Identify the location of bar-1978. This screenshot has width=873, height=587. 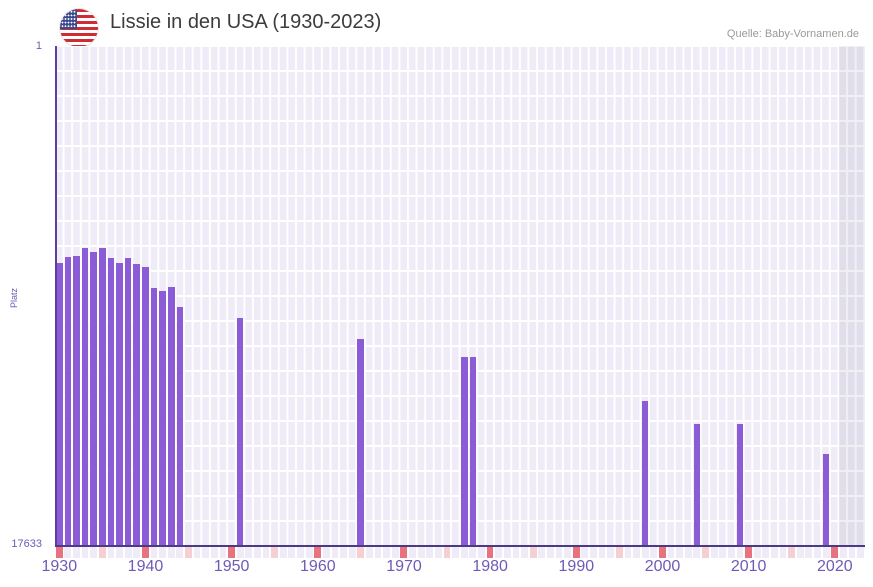
(473, 451).